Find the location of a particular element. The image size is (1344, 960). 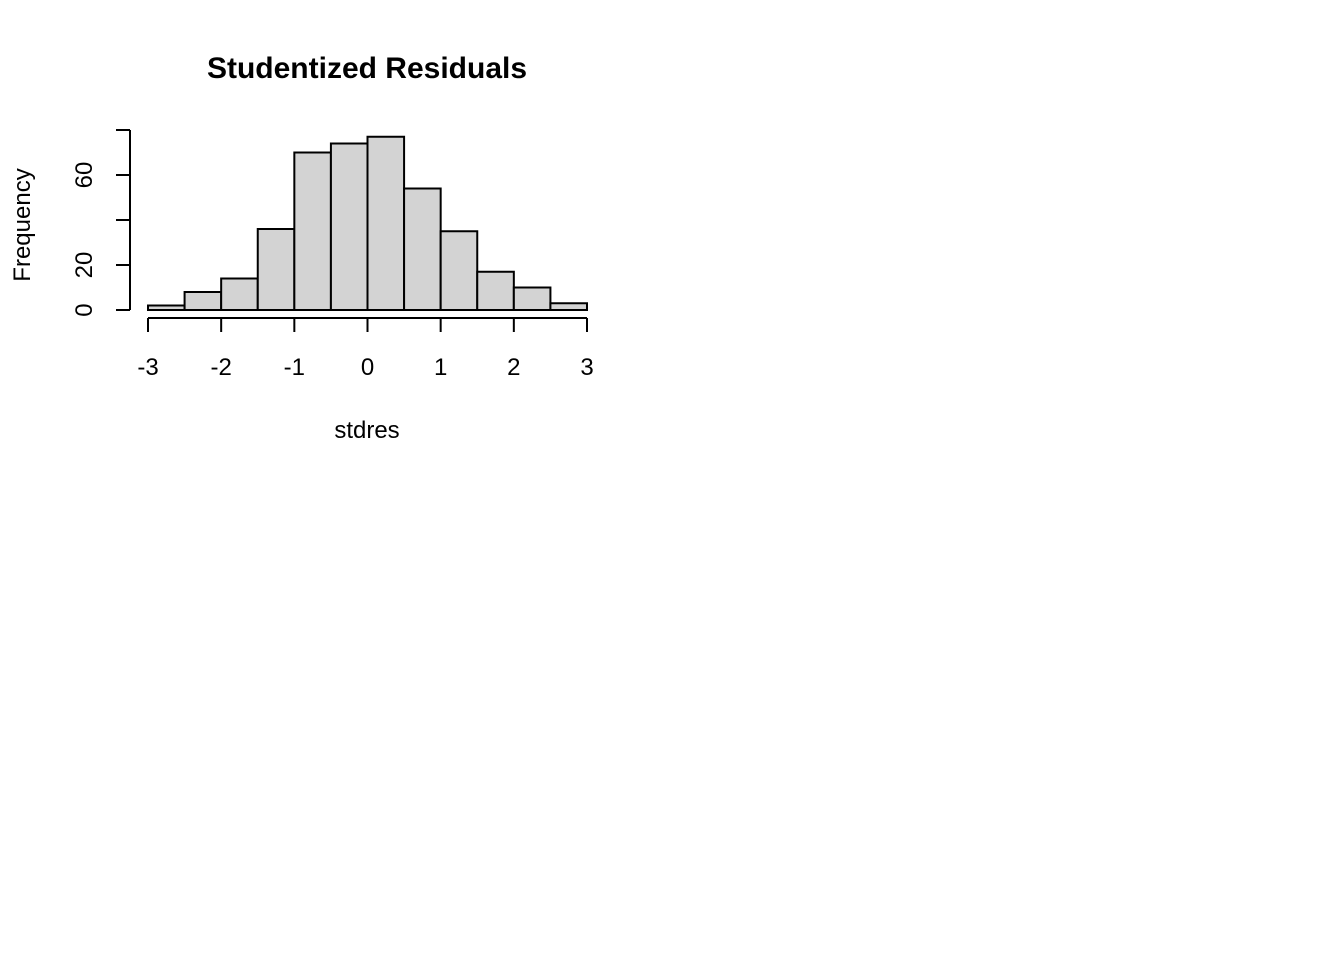

y-tick-label: 60 is located at coordinates (84, 175).